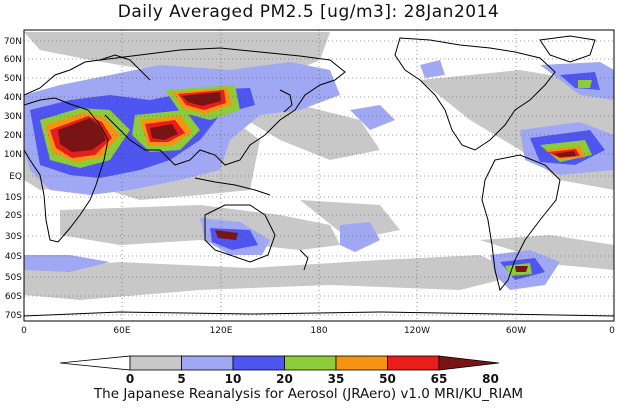 Image resolution: width=617 pixels, height=410 pixels. Describe the element at coordinates (13, 117) in the screenshot. I see `lat-label: 30N` at that location.